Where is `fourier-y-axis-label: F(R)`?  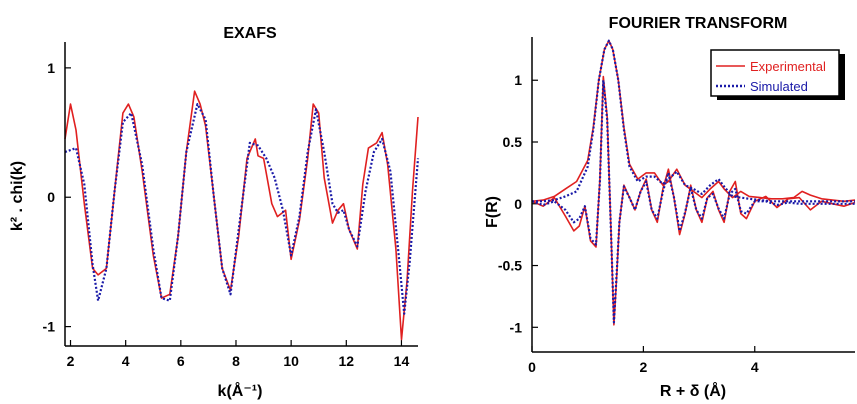 fourier-y-axis-label: F(R) is located at coordinates (492, 212).